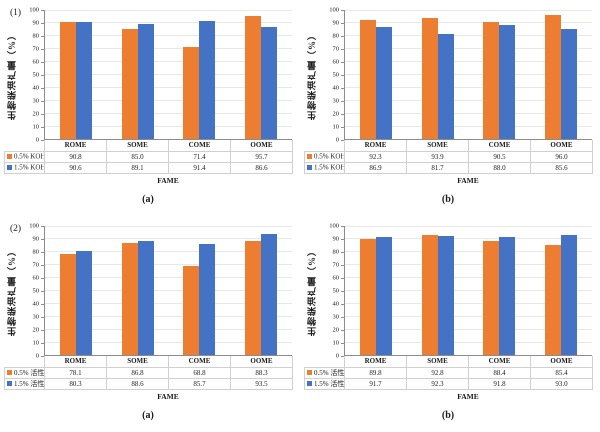 This screenshot has width=600, height=432. What do you see at coordinates (334, 9) in the screenshot?
I see `y-tick-label: 100` at bounding box center [334, 9].